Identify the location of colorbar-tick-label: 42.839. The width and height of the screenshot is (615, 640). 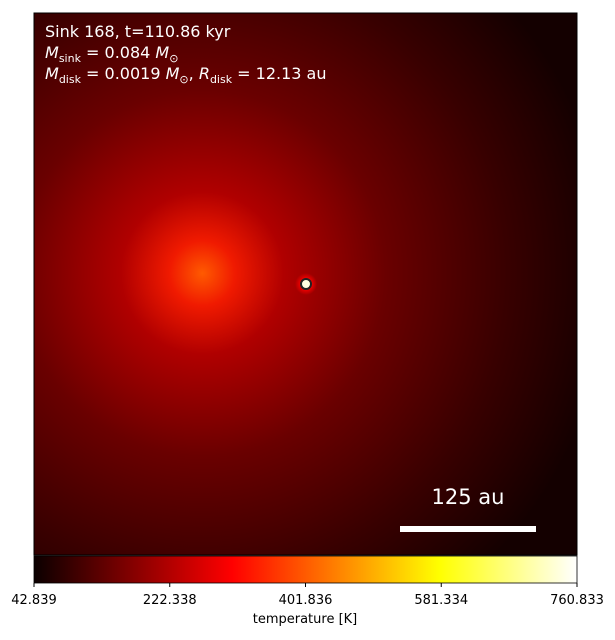
(34, 600).